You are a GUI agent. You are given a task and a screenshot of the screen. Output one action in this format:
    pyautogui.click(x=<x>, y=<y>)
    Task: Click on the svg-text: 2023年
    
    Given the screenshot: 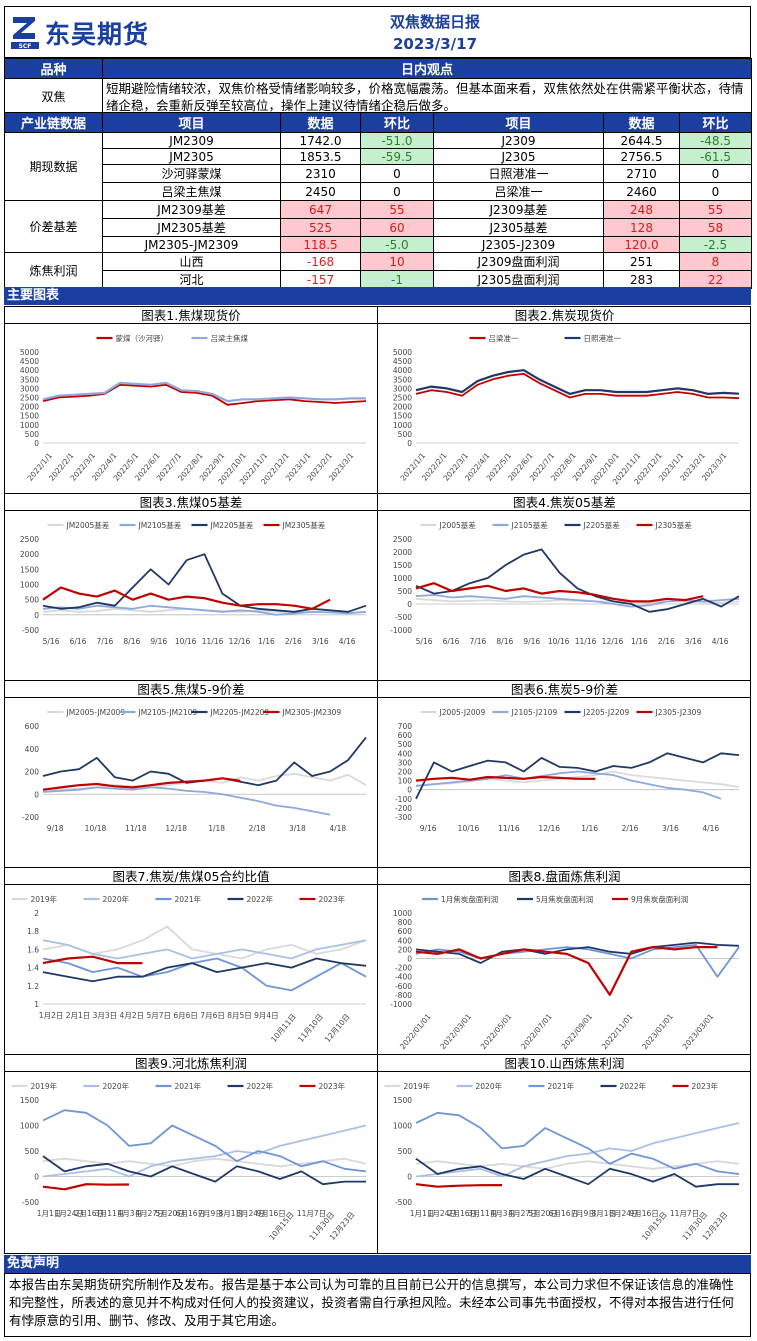 What is the action you would take?
    pyautogui.click(x=705, y=1086)
    